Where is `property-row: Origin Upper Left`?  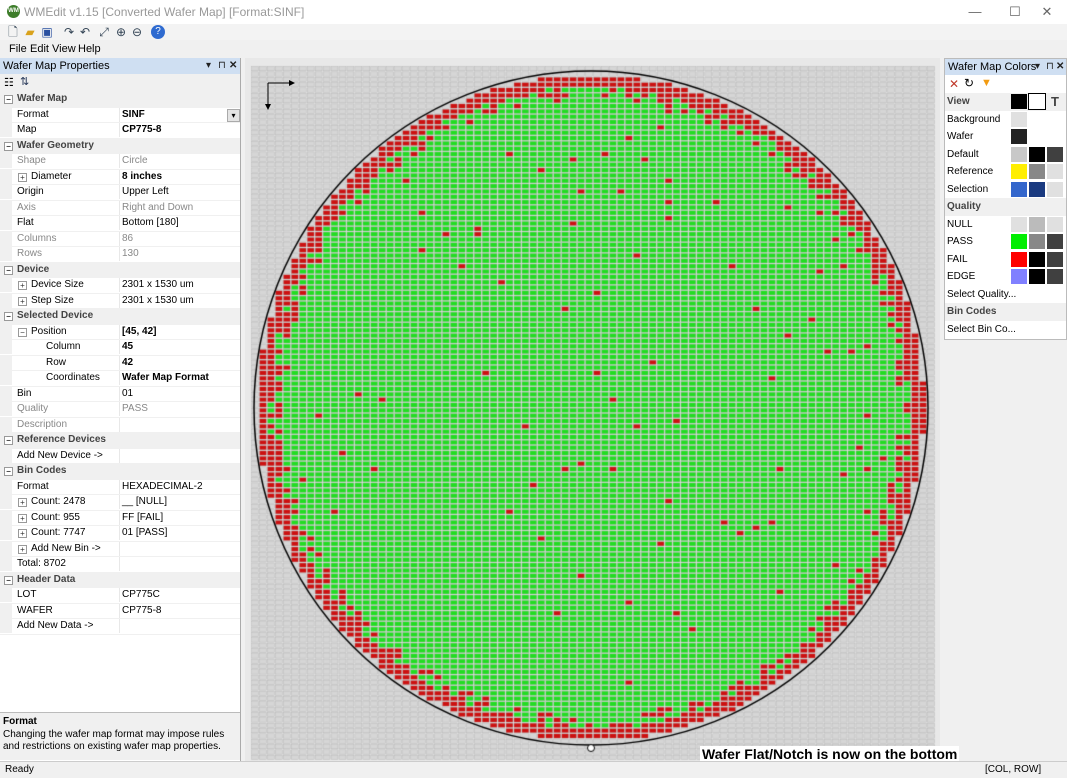 property-row: Origin Upper Left is located at coordinates (120, 193).